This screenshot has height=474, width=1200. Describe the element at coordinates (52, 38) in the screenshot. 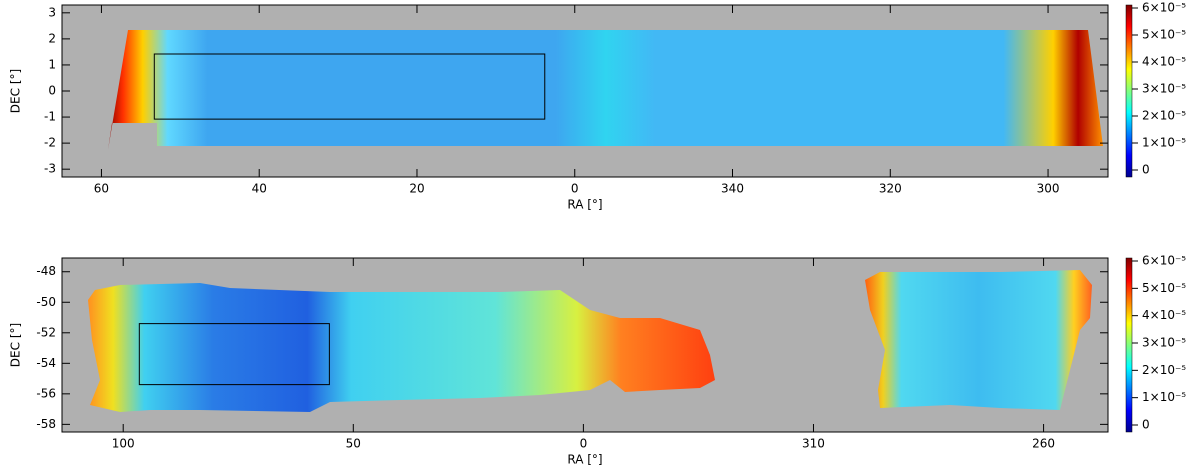

I see `y-tick-label: 2` at that location.